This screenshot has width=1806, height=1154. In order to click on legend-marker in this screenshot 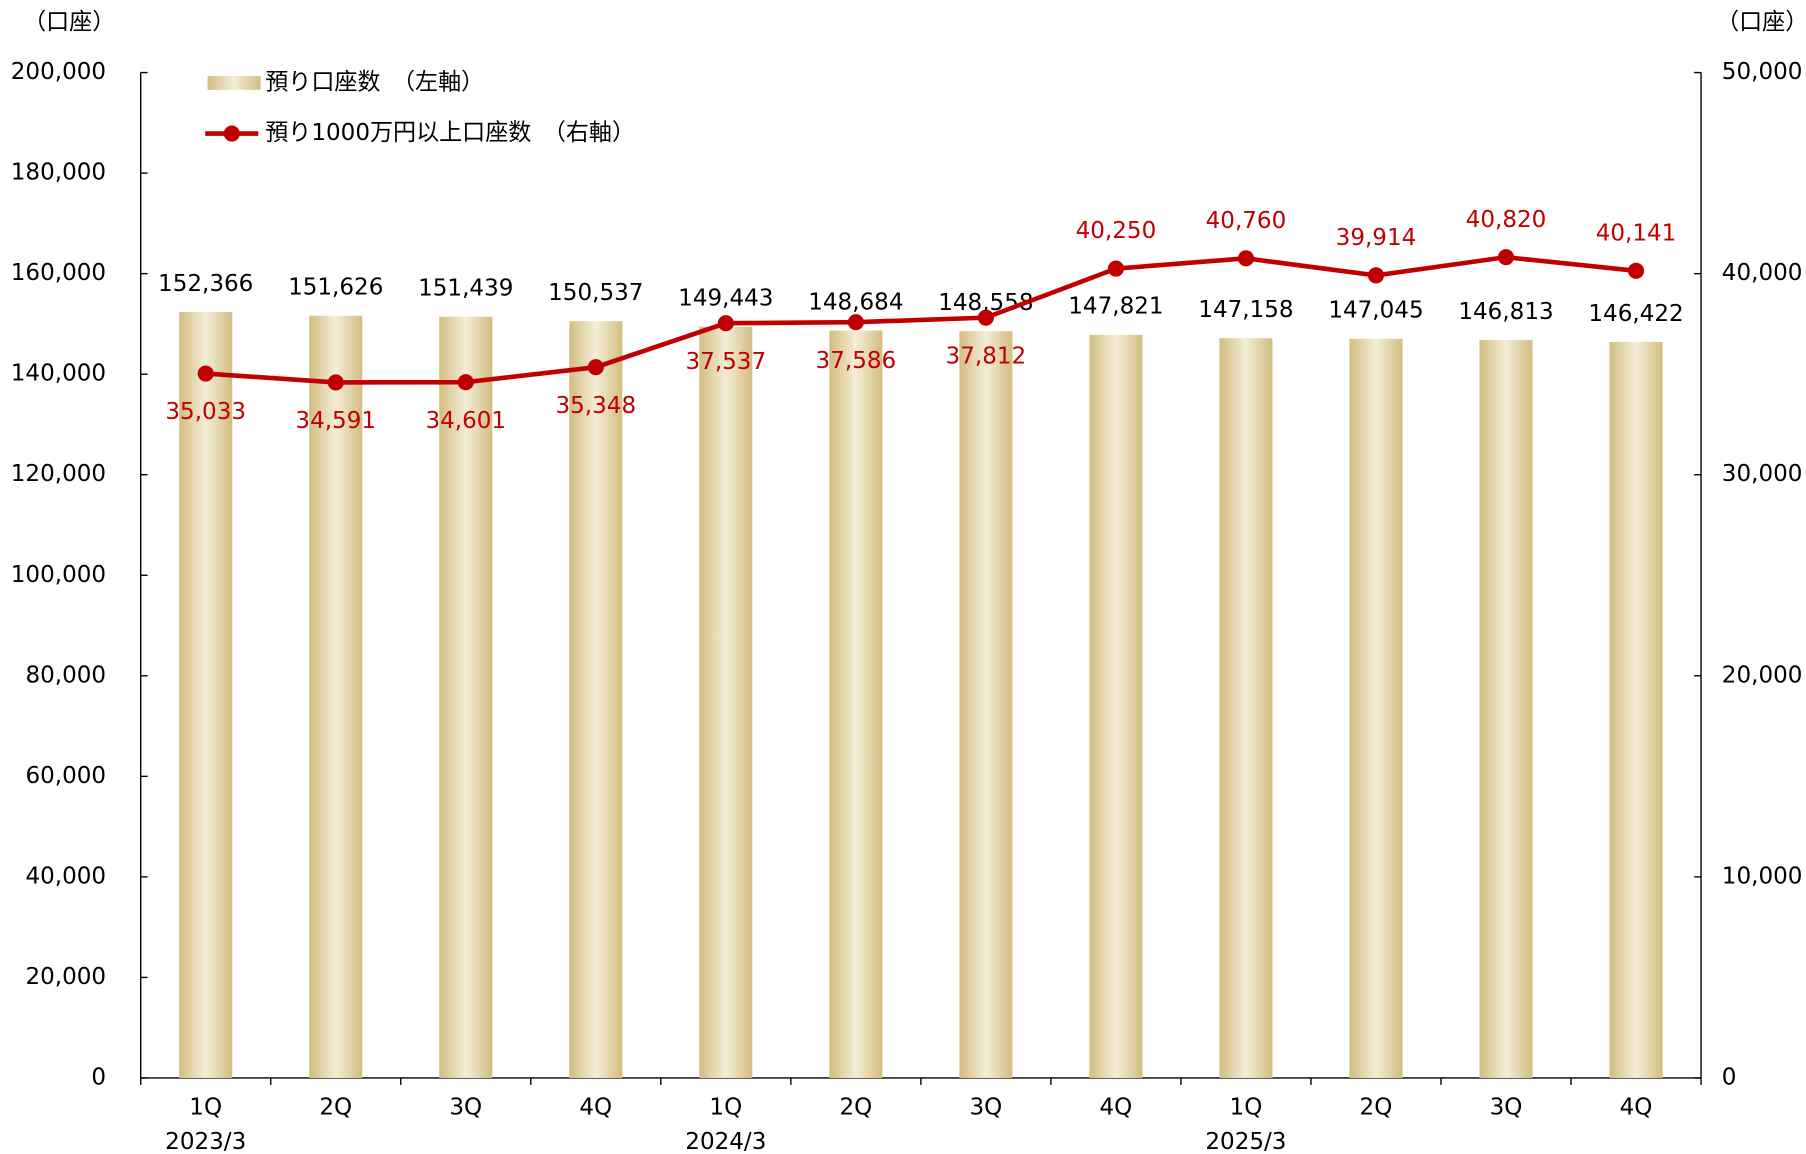, I will do `click(231, 133)`.